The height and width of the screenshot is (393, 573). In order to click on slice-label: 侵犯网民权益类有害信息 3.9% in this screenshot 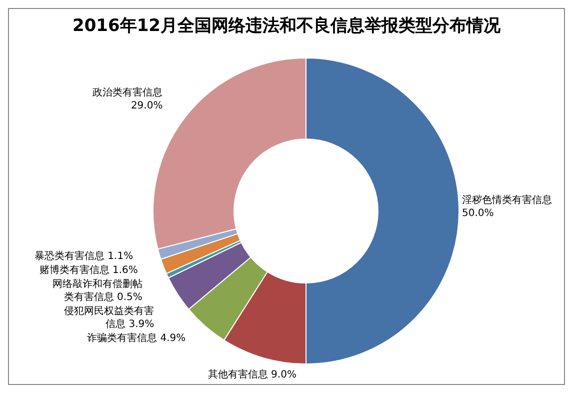, I will do `click(109, 317)`.